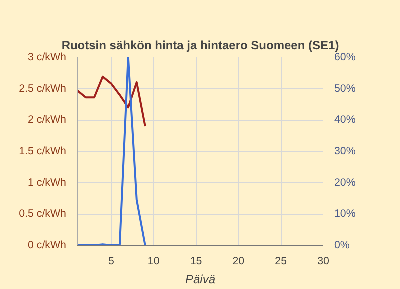  What do you see at coordinates (345, 182) in the screenshot?
I see `y2-tick-label: 20%` at bounding box center [345, 182].